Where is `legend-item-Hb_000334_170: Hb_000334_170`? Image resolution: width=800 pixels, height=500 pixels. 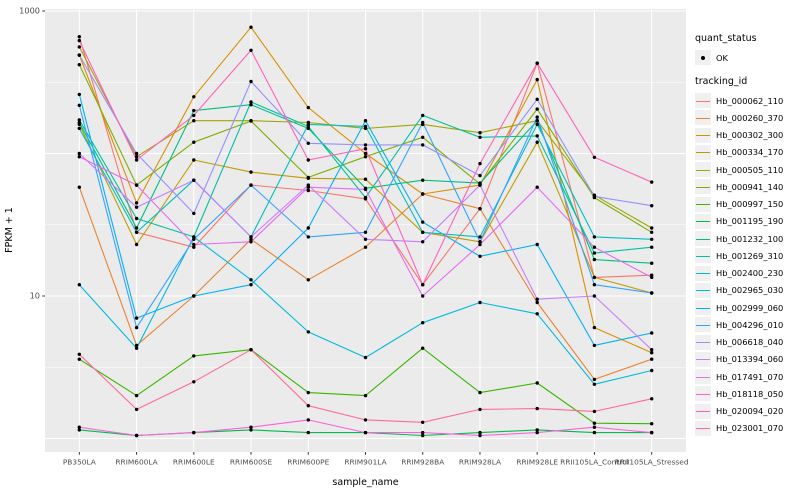 legend-item-Hb_000334_170: Hb_000334_170 is located at coordinates (739, 152).